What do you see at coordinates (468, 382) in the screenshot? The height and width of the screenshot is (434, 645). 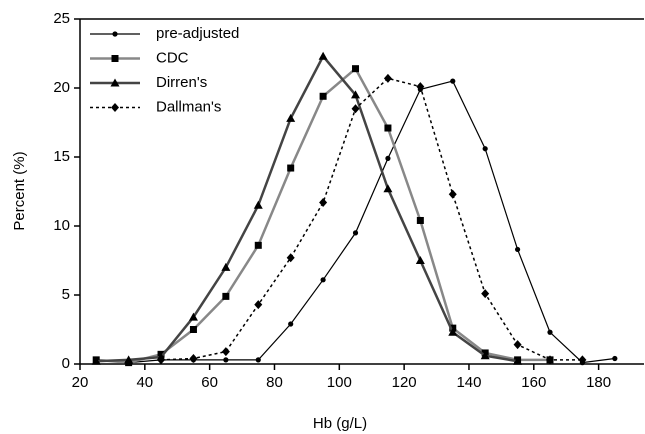 I see `x-tick-label: 140` at bounding box center [468, 382].